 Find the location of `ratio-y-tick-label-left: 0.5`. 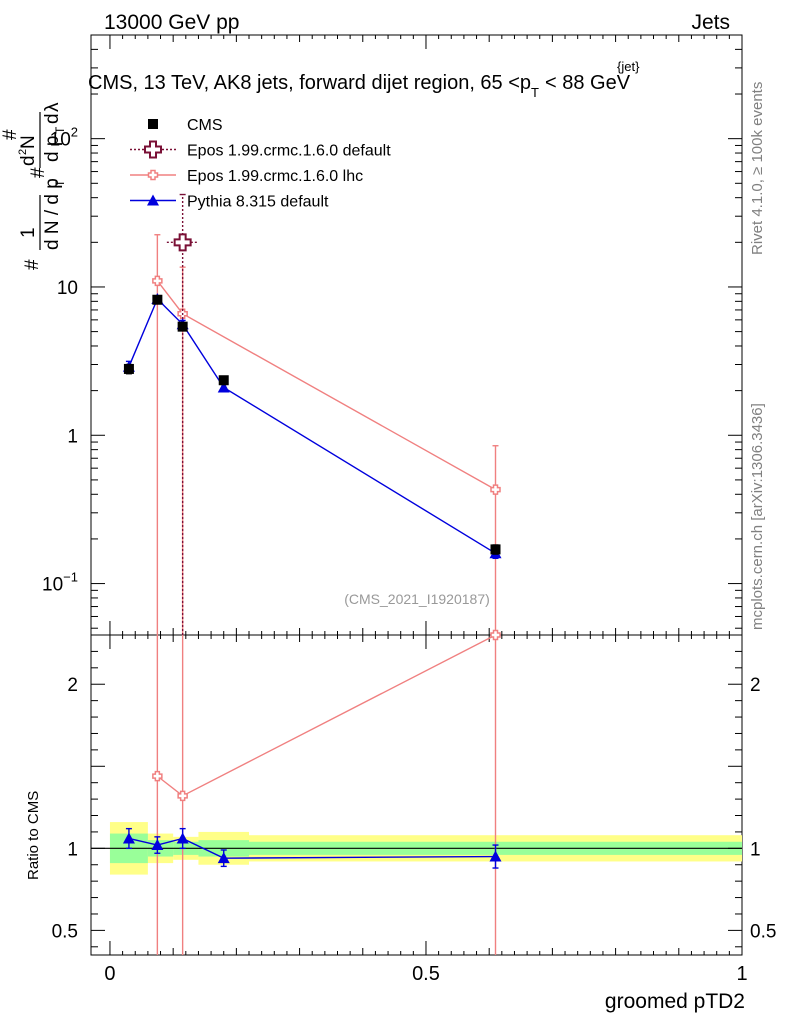

ratio-y-tick-label-left: 0.5 is located at coordinates (65, 931).